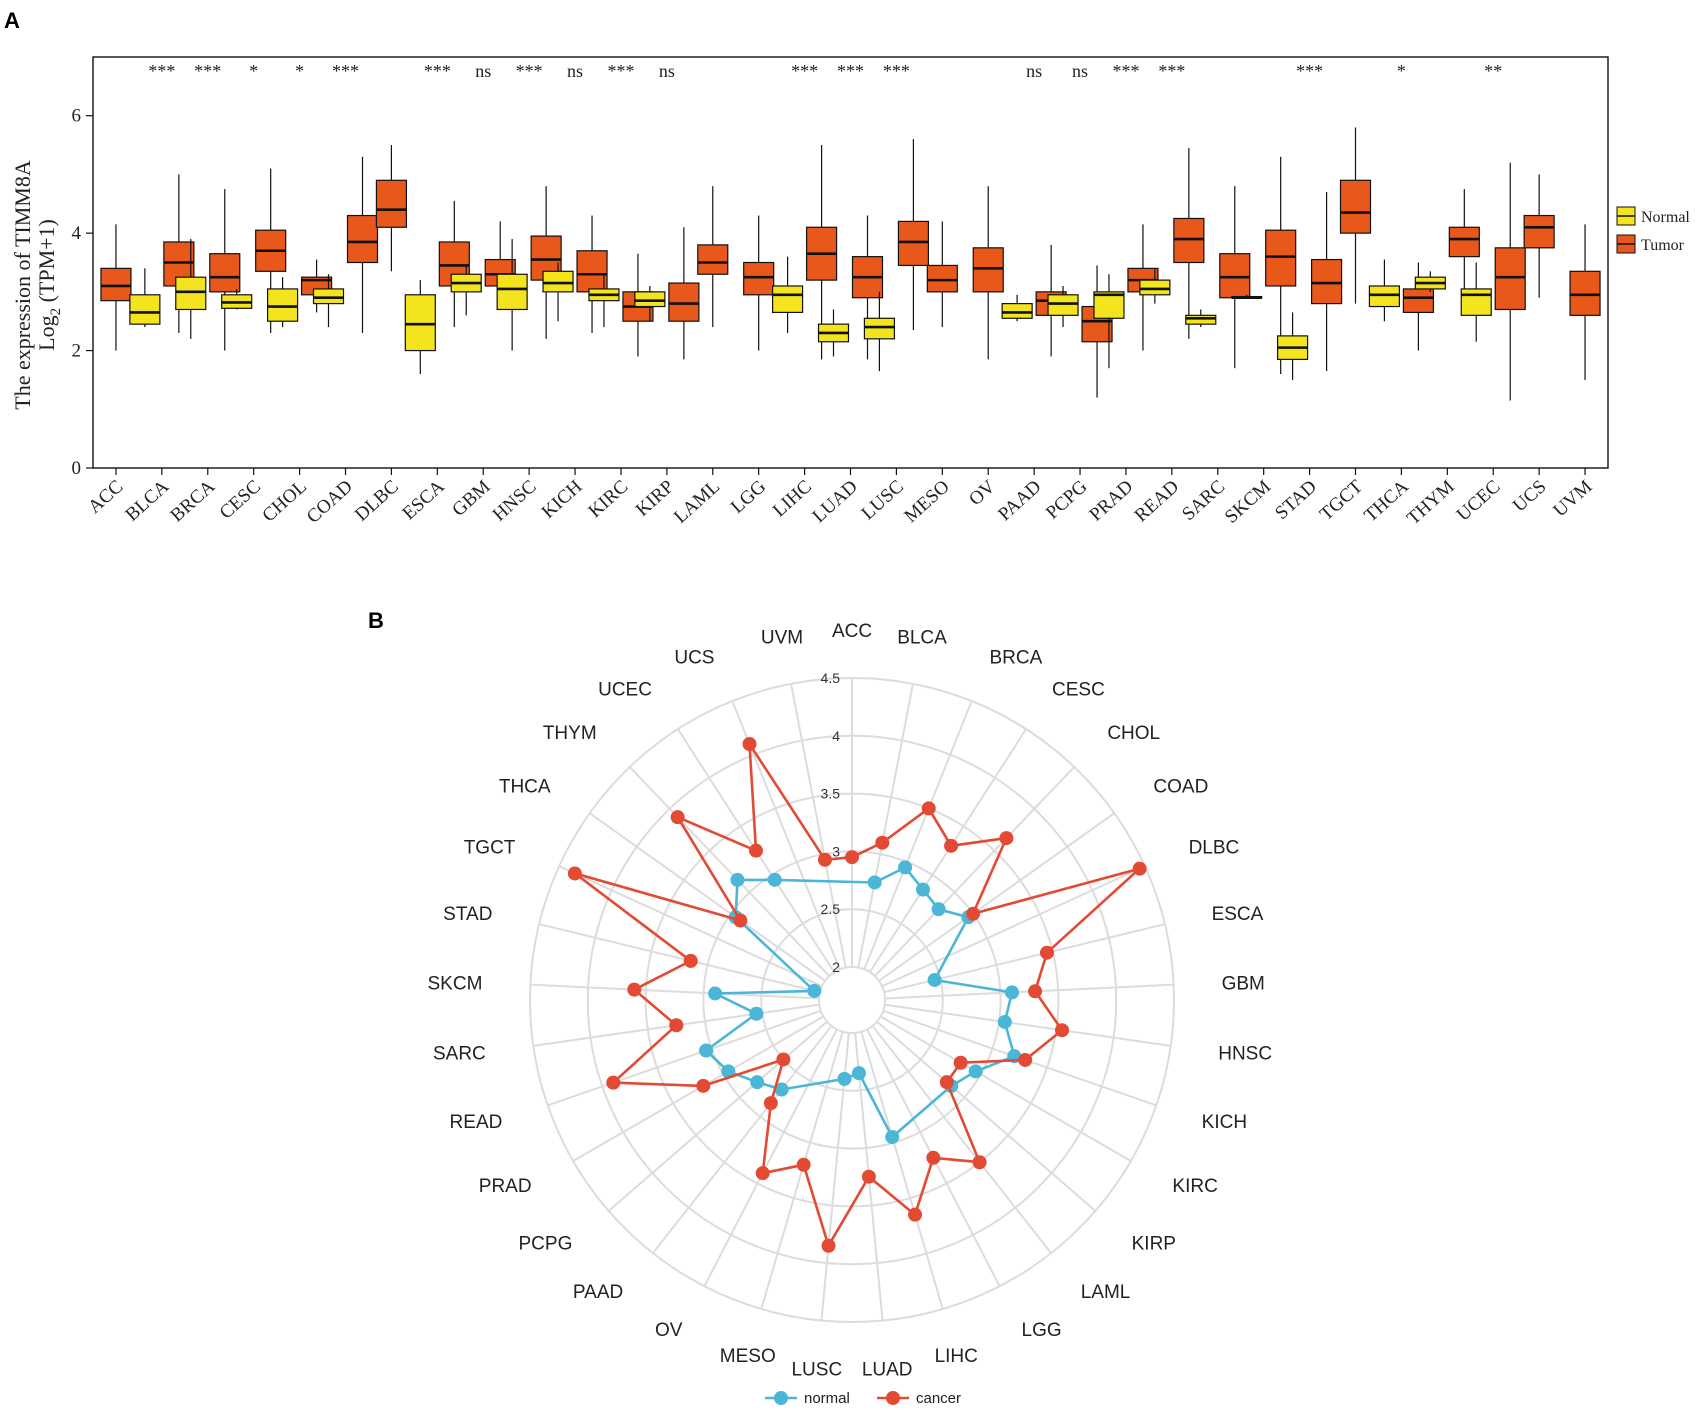  Describe the element at coordinates (684, 293) in the screenshot. I see `box-tumor-kirp` at that location.